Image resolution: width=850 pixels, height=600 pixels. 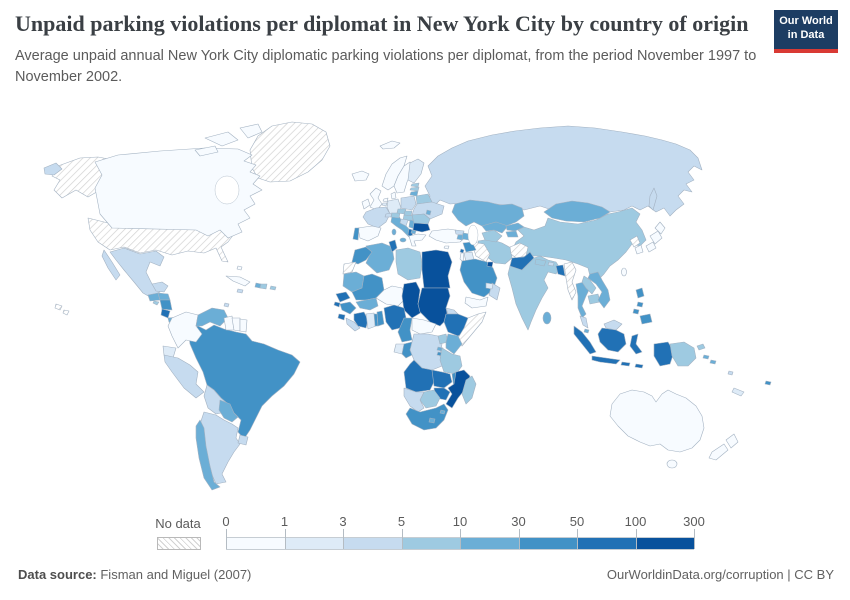 What do you see at coordinates (348, 308) in the screenshot?
I see `country-guinea` at bounding box center [348, 308].